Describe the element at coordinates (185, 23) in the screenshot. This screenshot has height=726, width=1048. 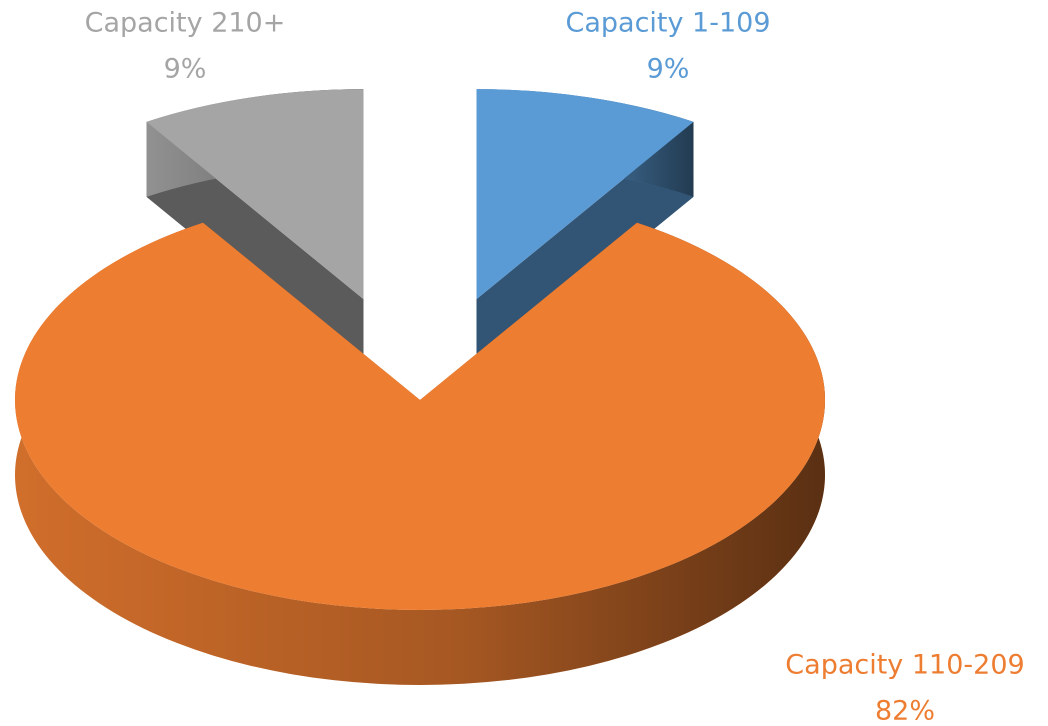
I see `slice-label: Capacity 210+` at that location.